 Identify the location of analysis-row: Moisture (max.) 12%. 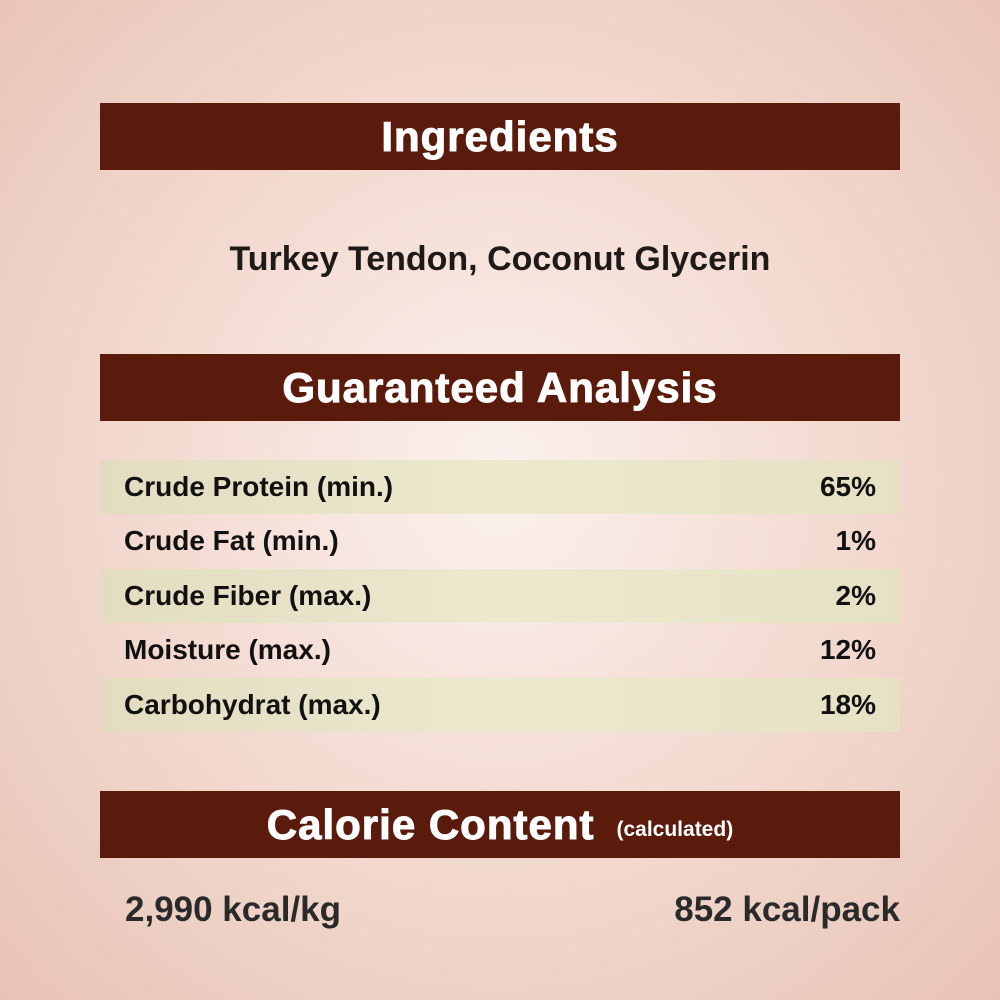
(500, 650).